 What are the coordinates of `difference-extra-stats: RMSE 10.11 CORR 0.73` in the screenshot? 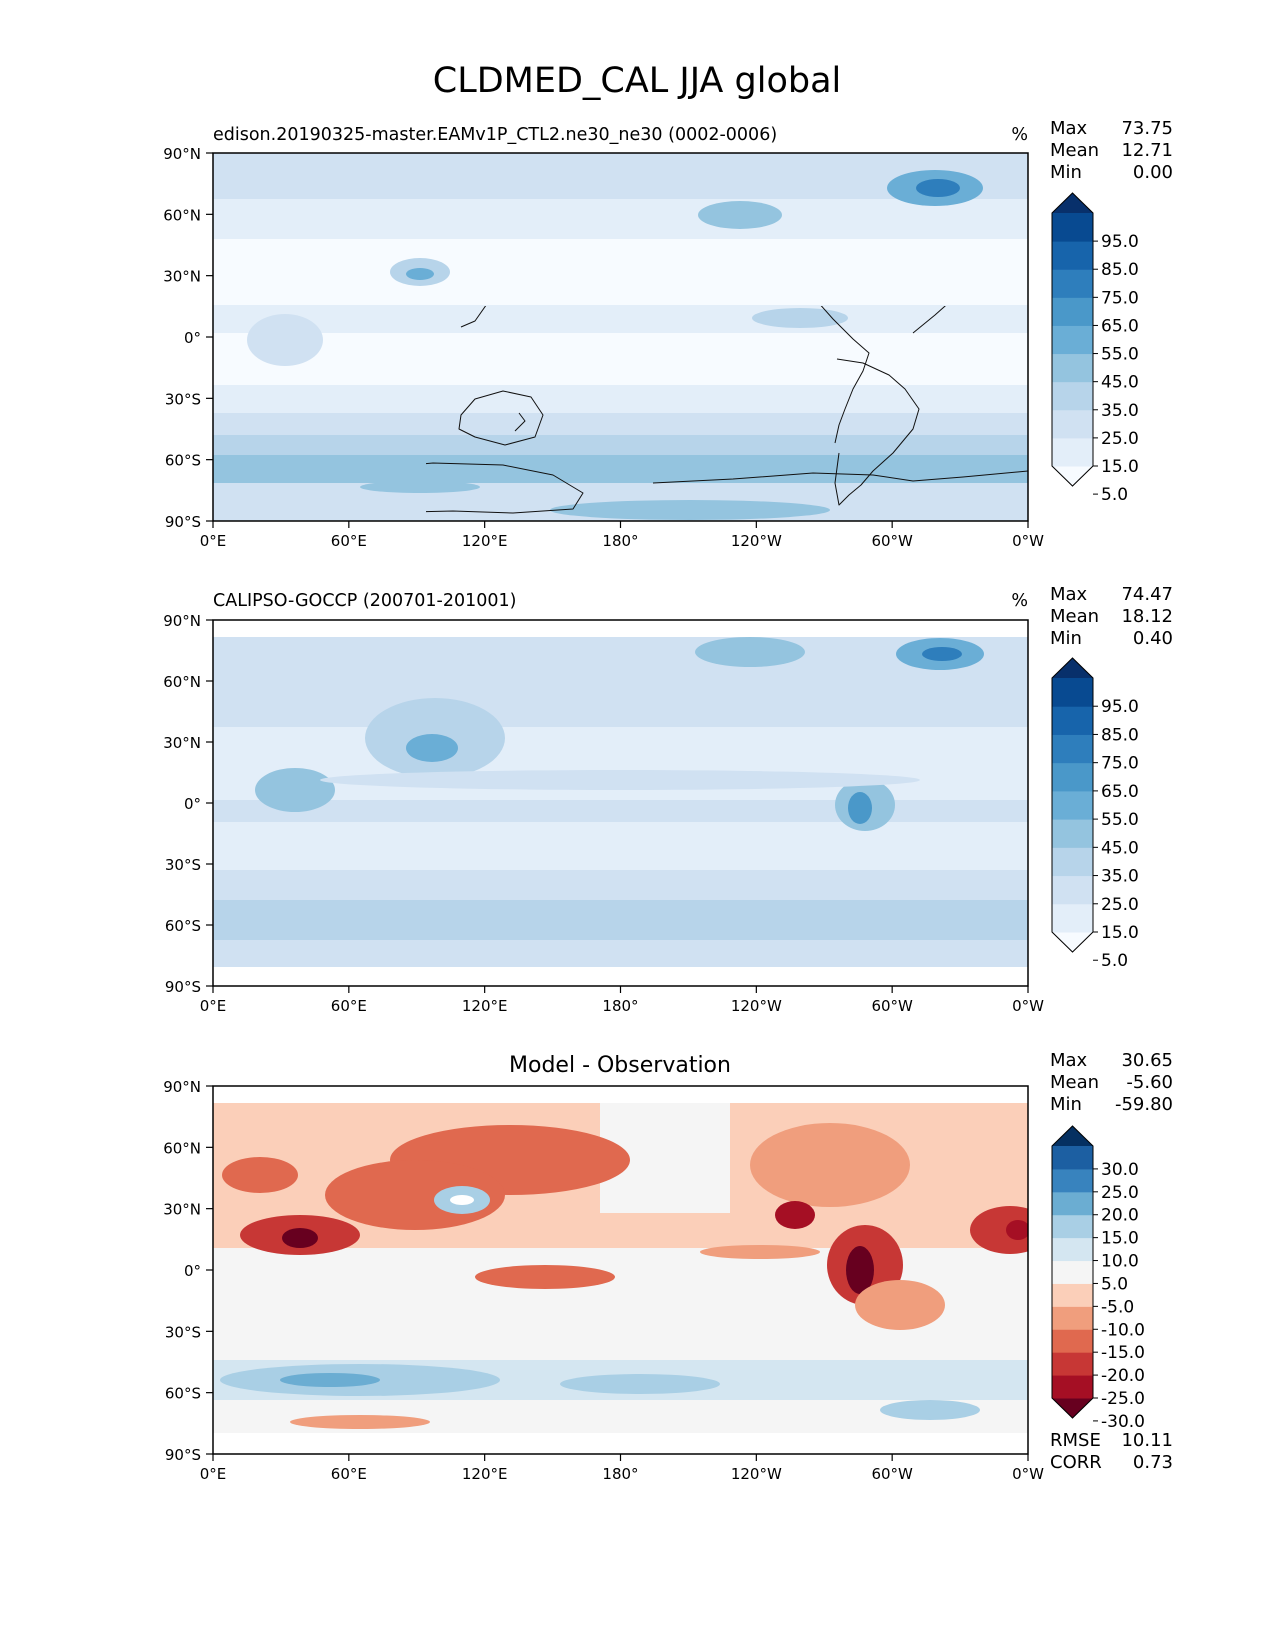 It's located at (1111, 1451).